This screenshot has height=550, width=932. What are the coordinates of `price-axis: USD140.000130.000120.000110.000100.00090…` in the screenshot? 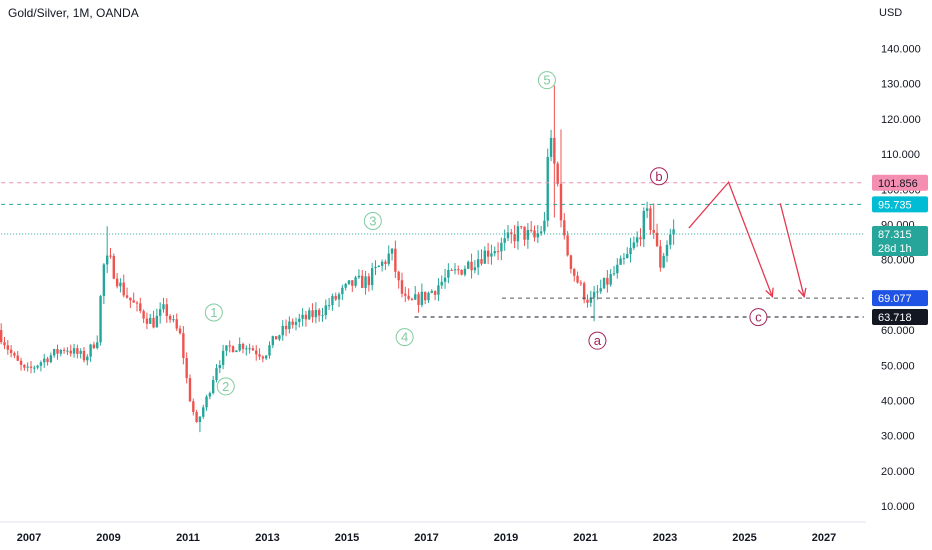 It's located at (900, 260).